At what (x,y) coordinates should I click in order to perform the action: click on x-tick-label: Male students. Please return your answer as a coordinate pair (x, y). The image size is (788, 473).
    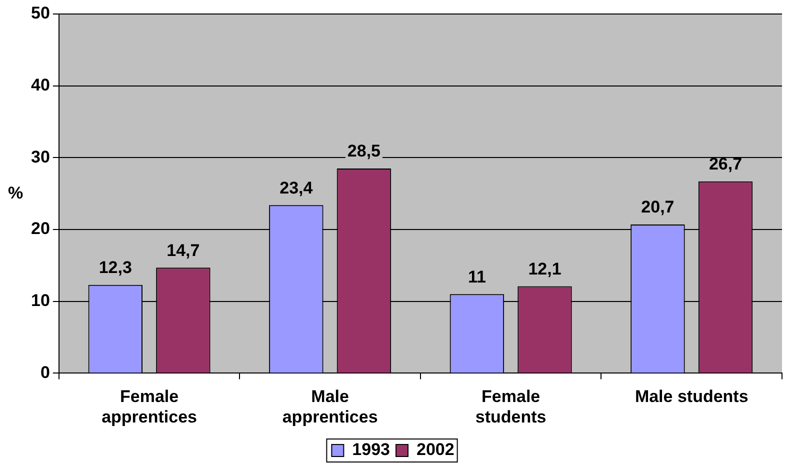
    Looking at the image, I should click on (691, 396).